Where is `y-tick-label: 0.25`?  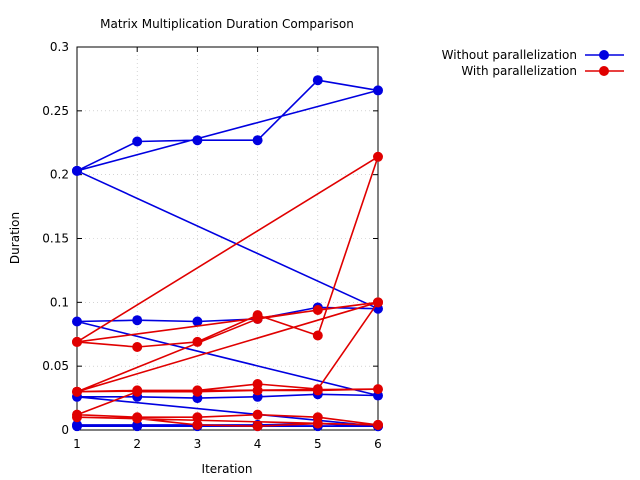 y-tick-label: 0.25 is located at coordinates (55, 111).